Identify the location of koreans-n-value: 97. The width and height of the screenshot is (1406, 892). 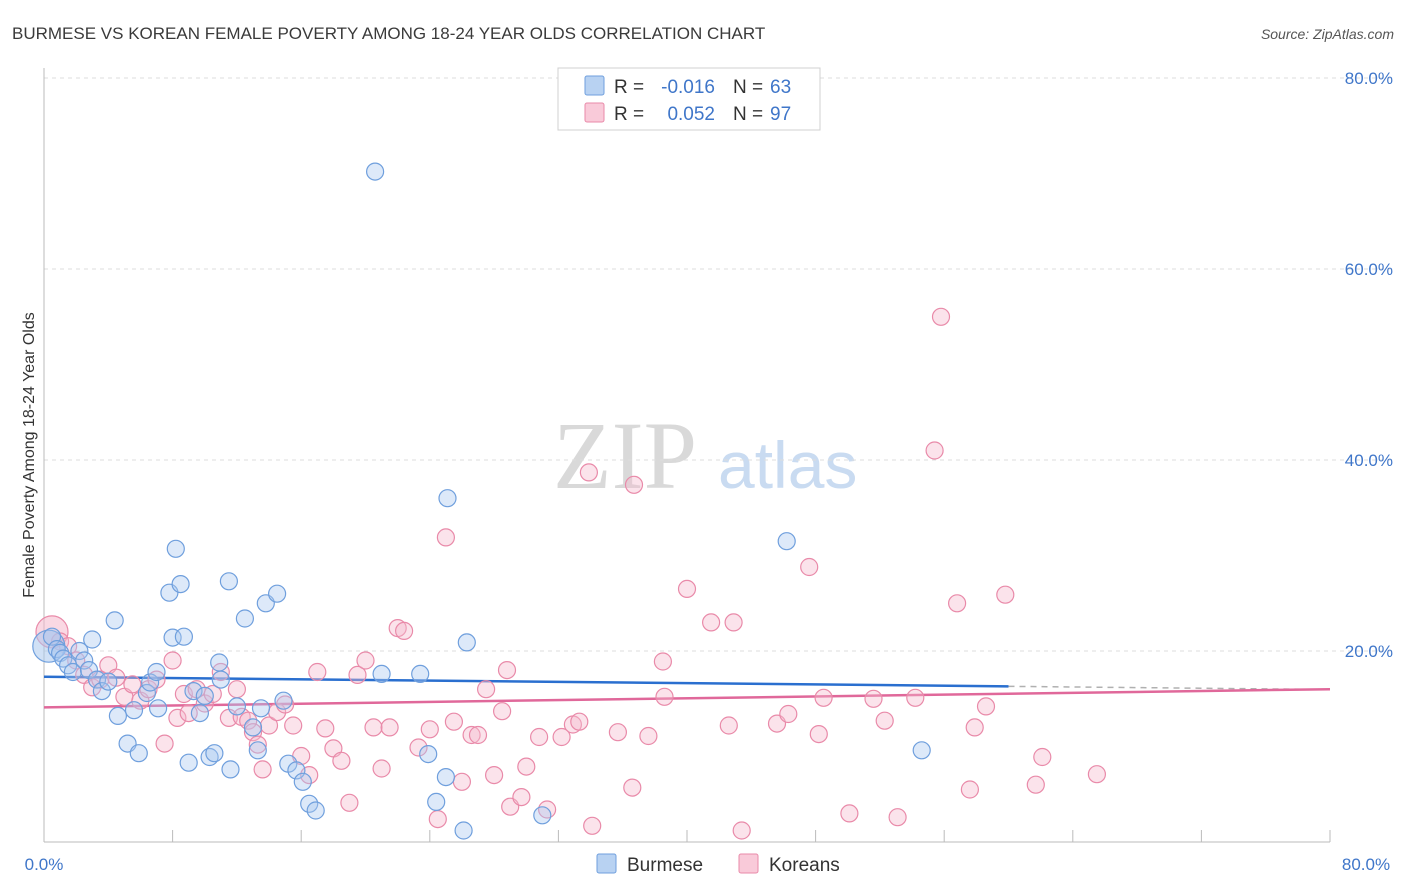
(780, 114).